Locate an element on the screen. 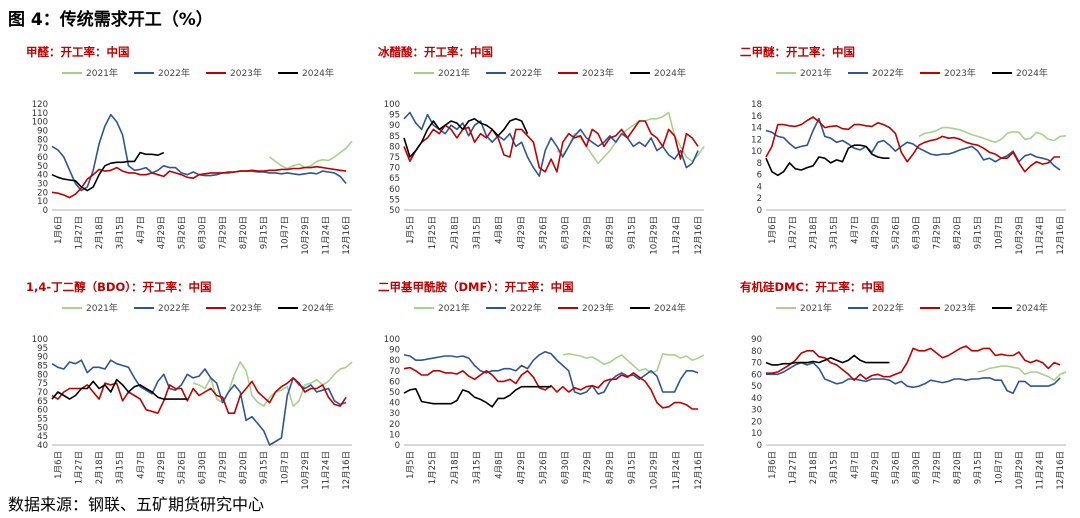 This screenshot has width=1080, height=518. x-tick-label: 5月26日 is located at coordinates (182, 232).